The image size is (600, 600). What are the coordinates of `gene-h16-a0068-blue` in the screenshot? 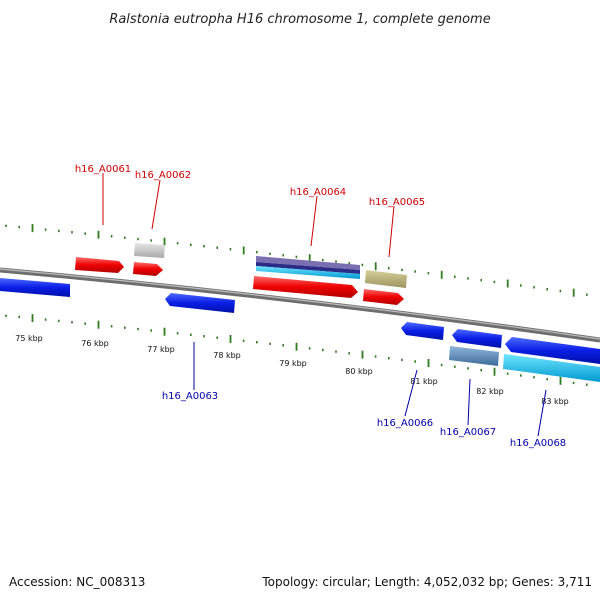 It's located at (552, 350).